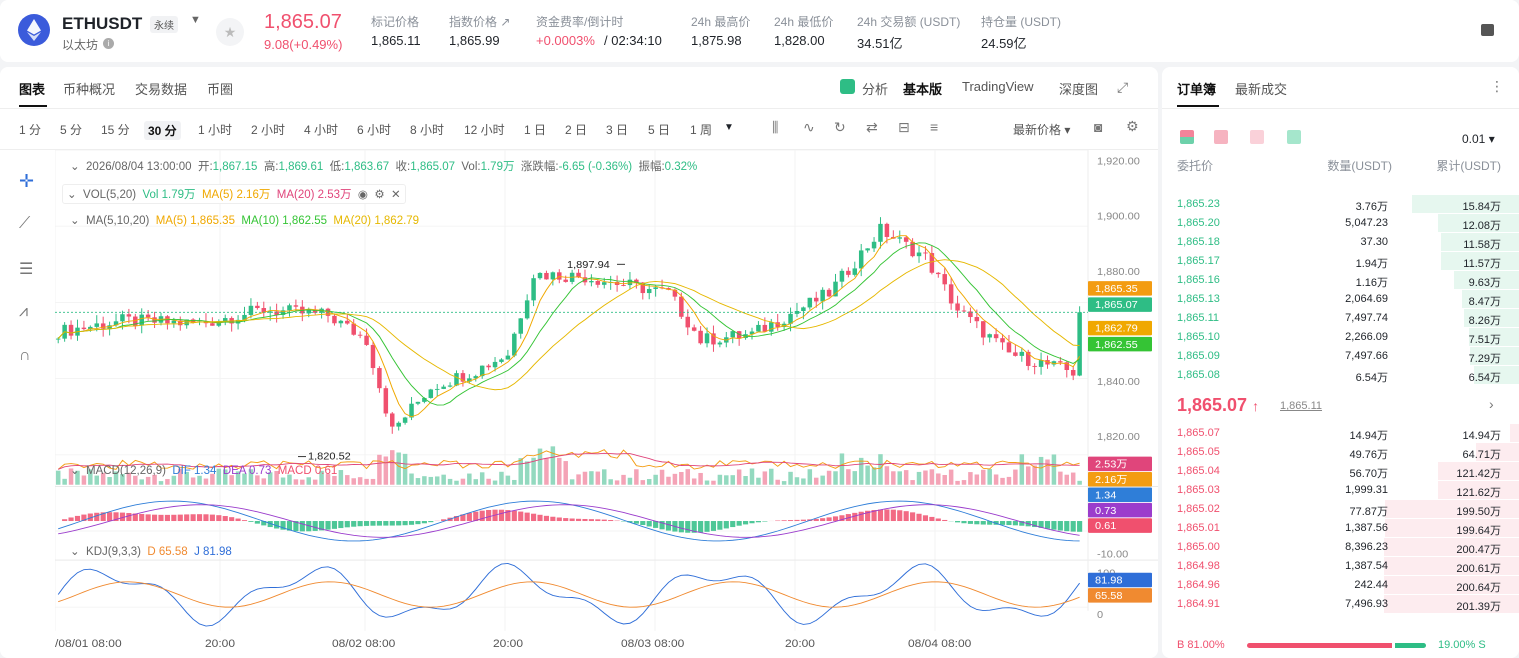 The image size is (1519, 658). What do you see at coordinates (1340, 299) in the screenshot?
I see `book-row: 1,865.13 2,064.69 8.47万` at bounding box center [1340, 299].